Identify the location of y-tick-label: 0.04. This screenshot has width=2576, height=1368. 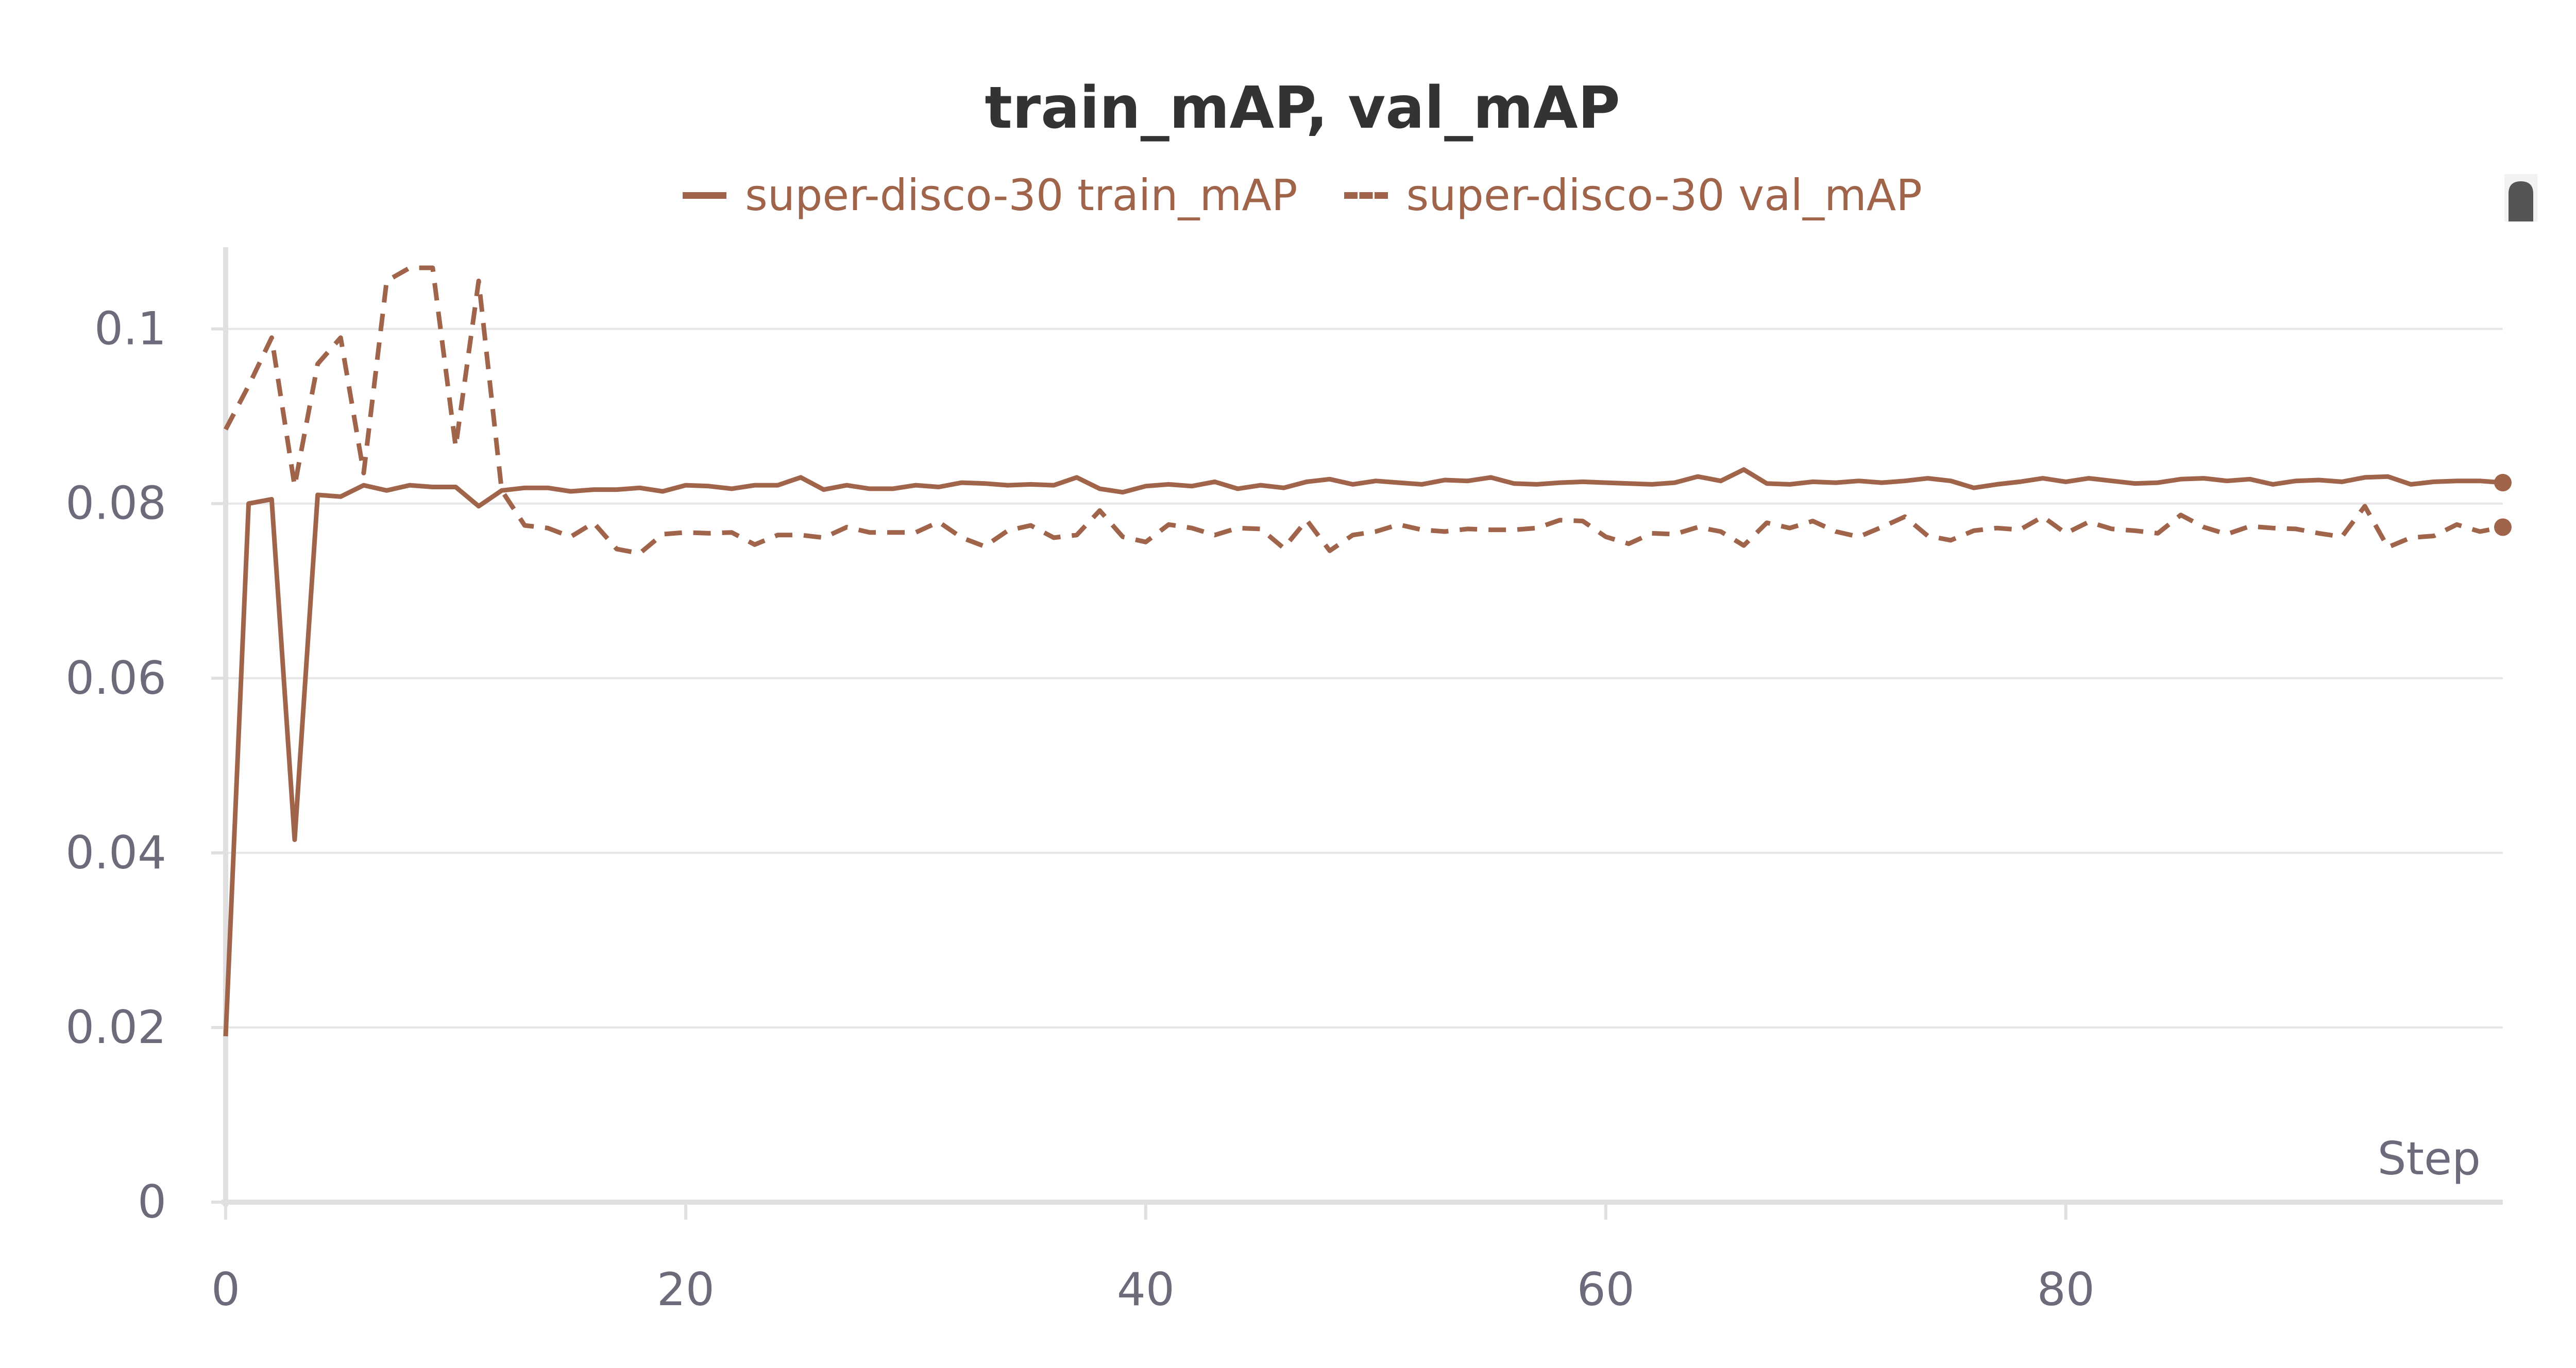
(115, 852).